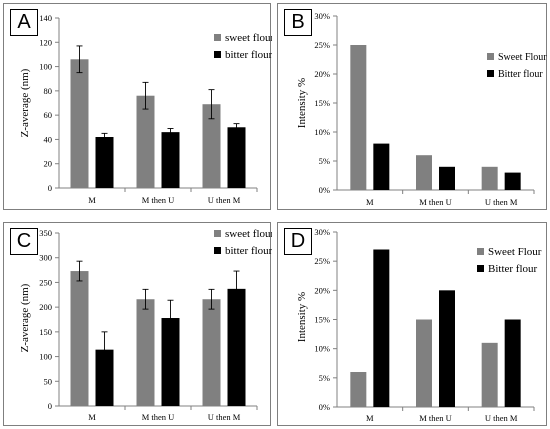  I want to click on y-tick-label: 50, so click(48, 381).